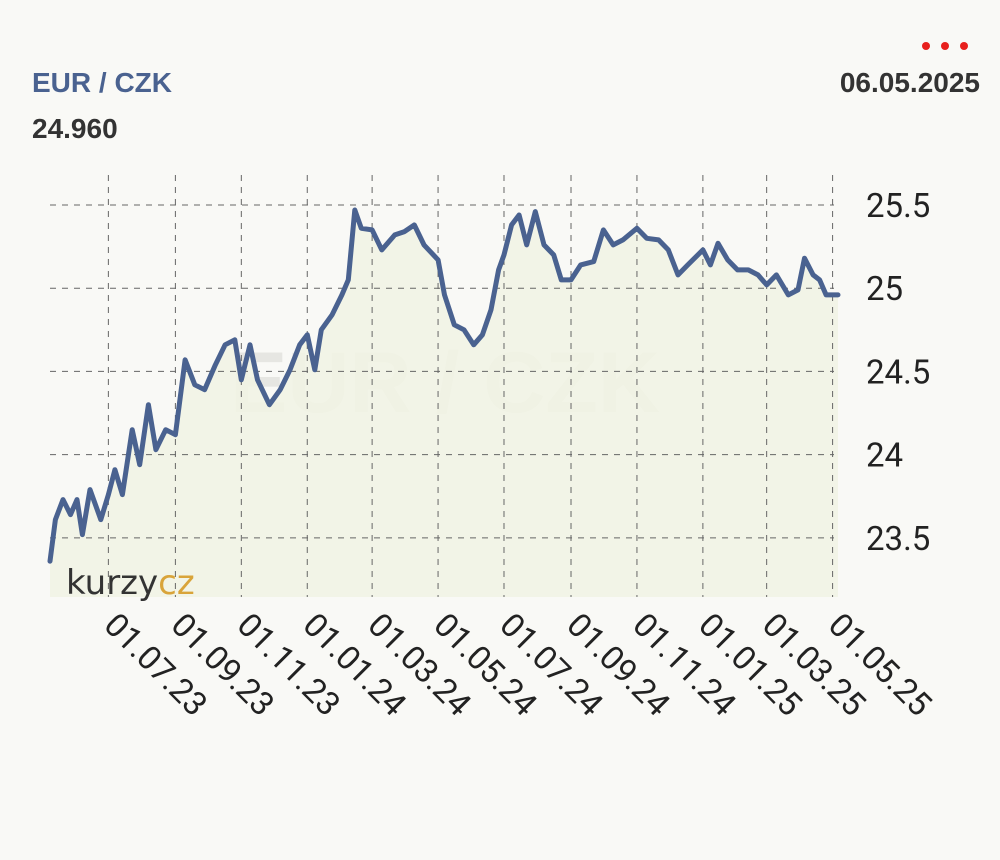  I want to click on y-tick-label: 24, so click(884, 456).